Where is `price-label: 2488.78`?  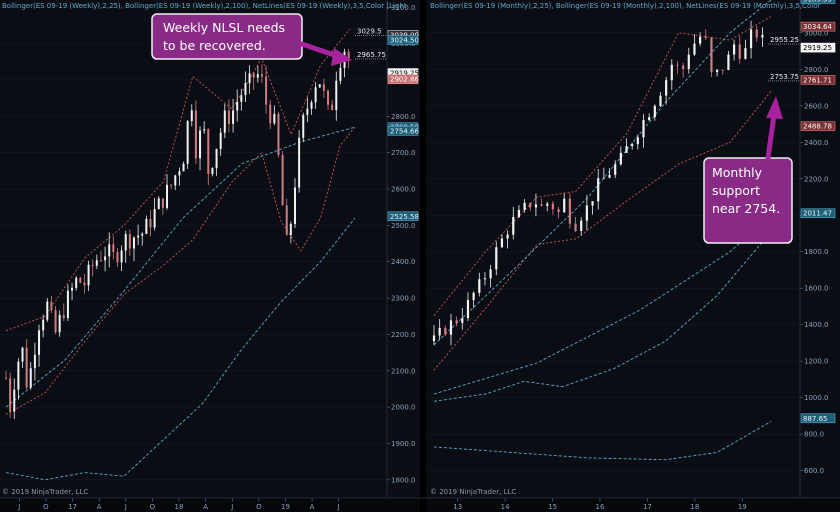 price-label: 2488.78 is located at coordinates (818, 126).